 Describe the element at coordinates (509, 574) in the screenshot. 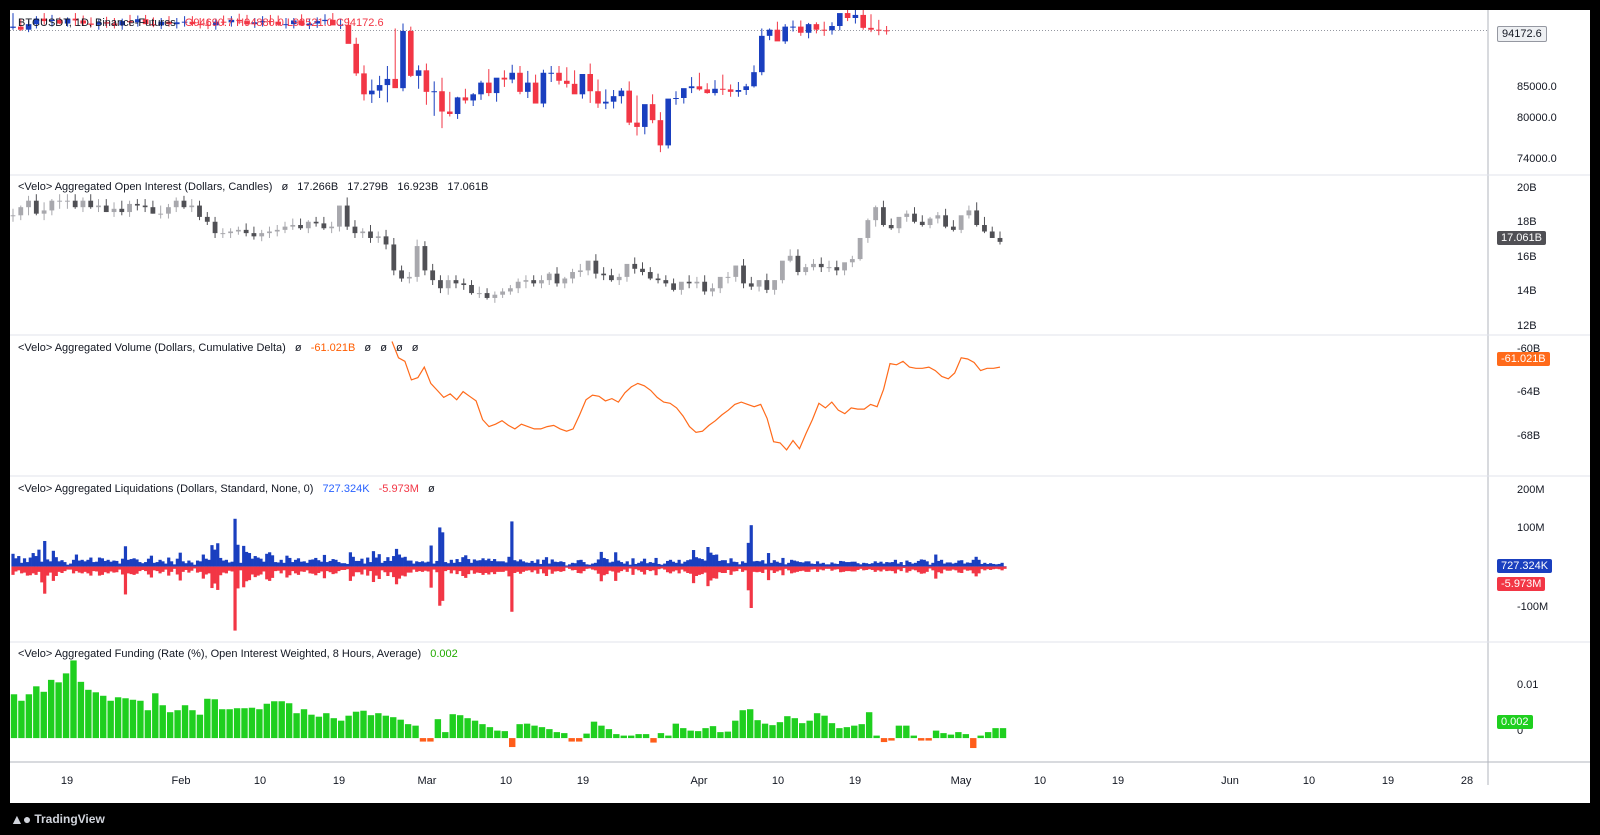

I see `liquidations-pane` at that location.